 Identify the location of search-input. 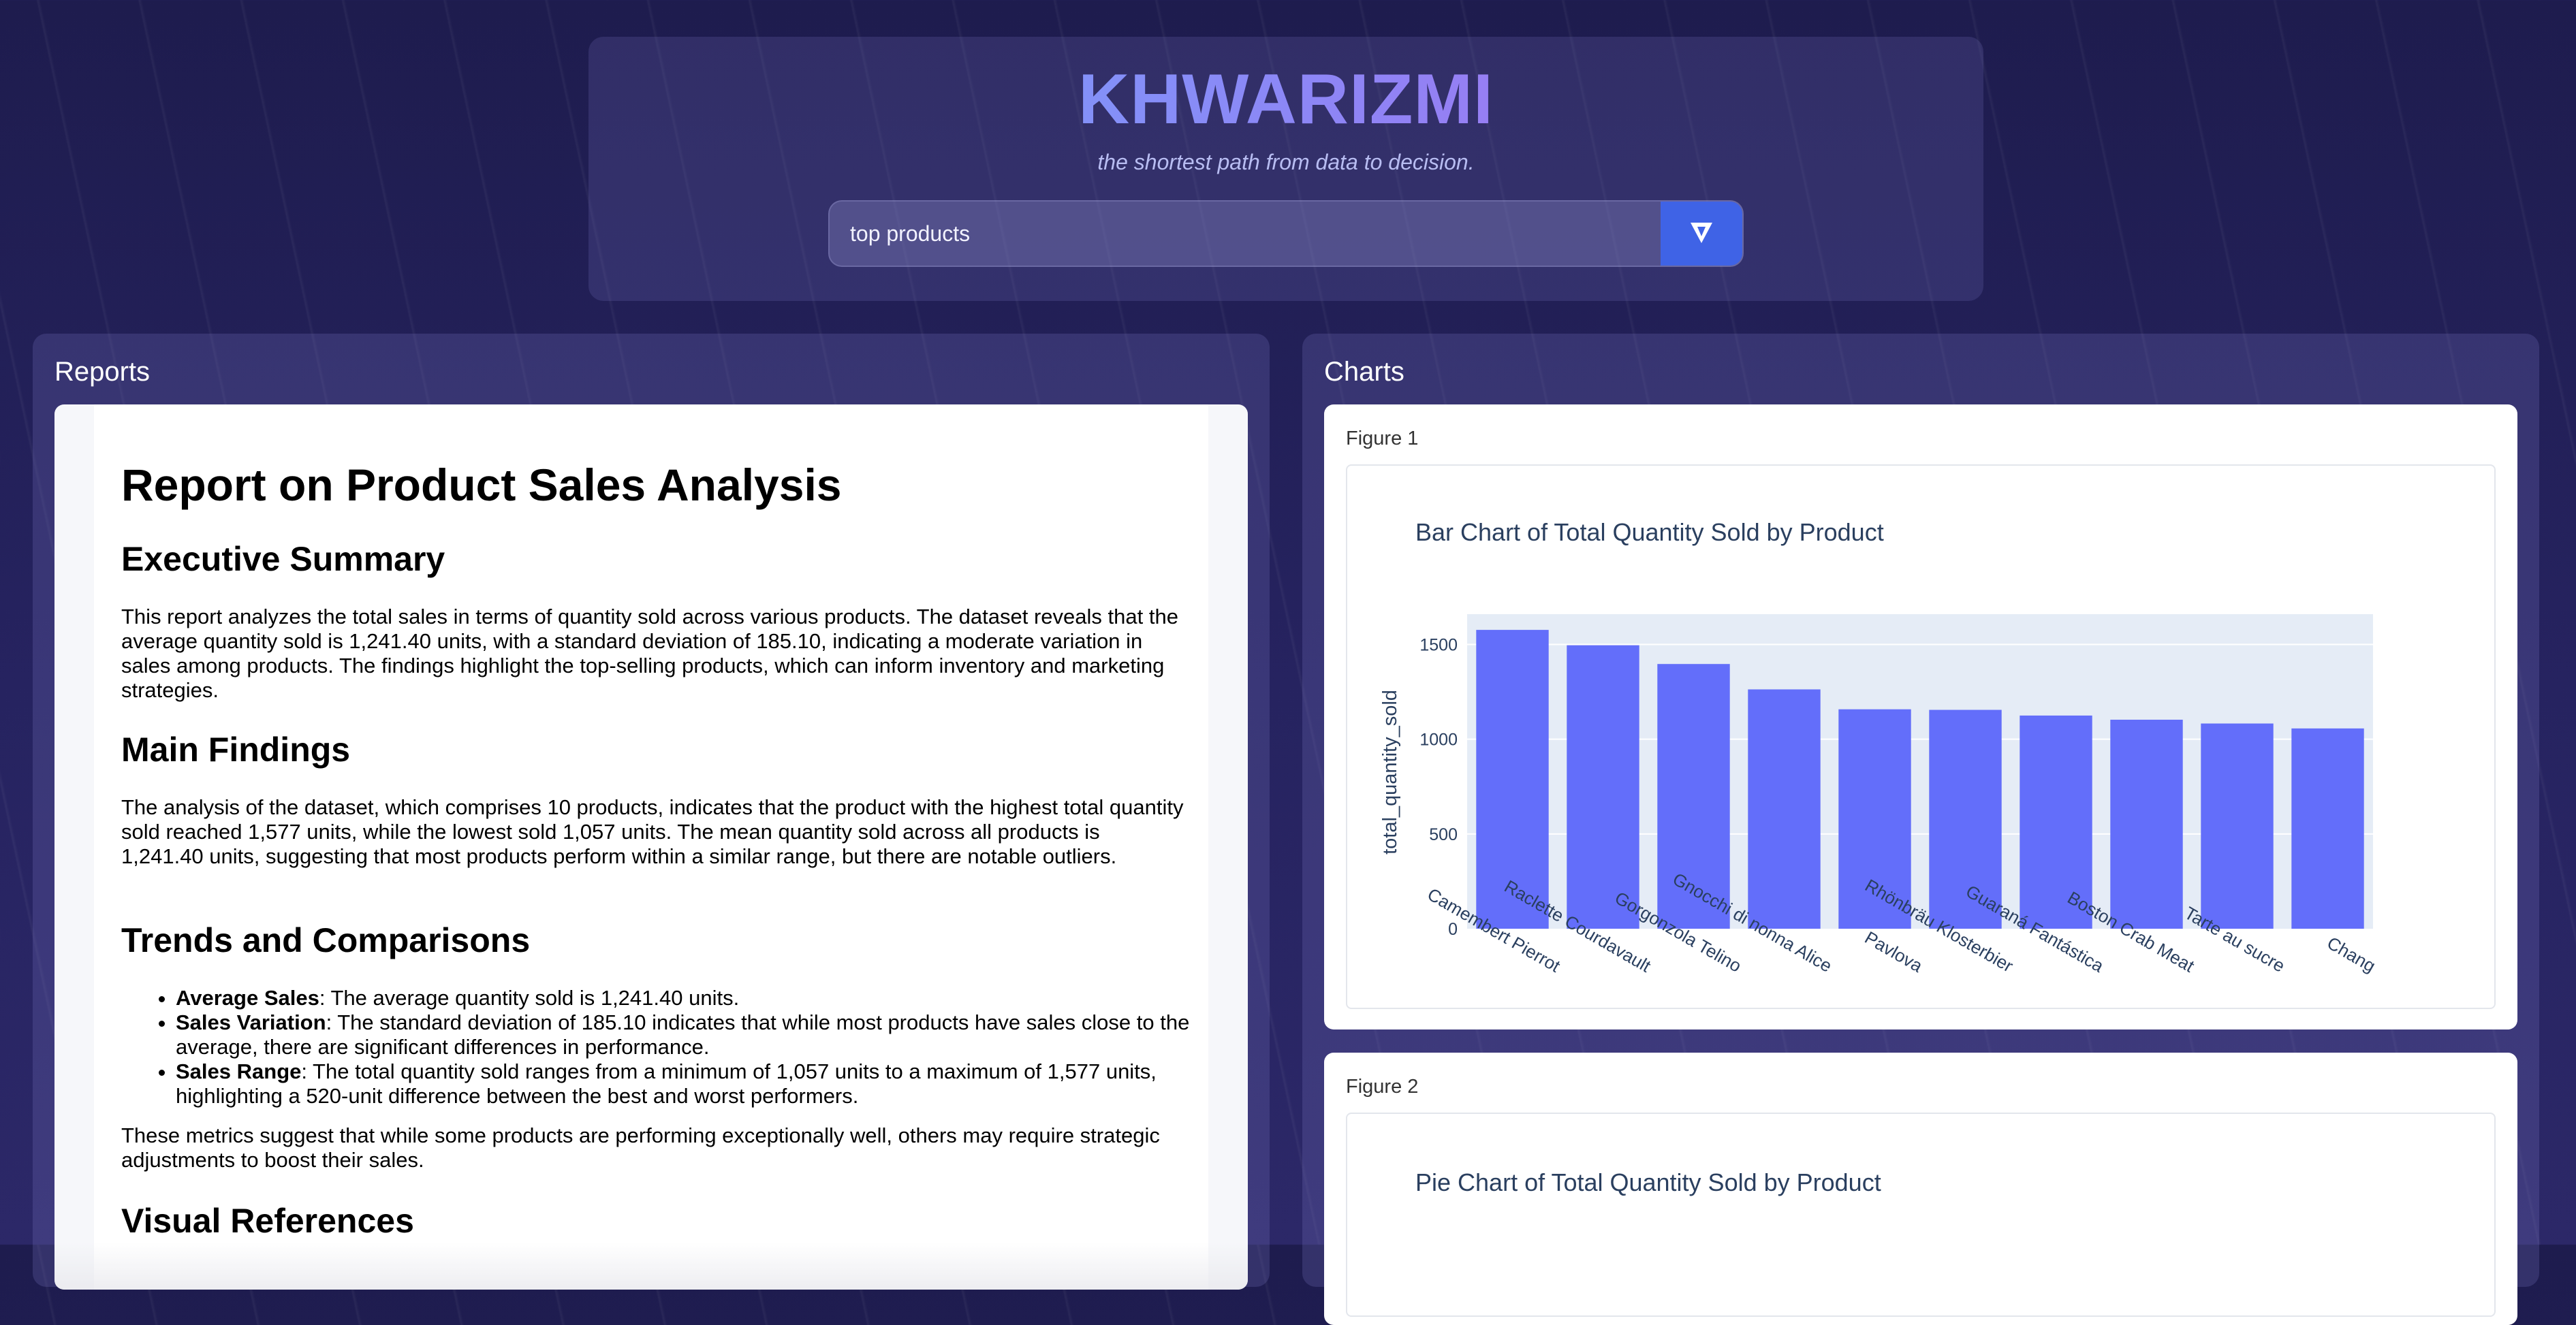
(1246, 234).